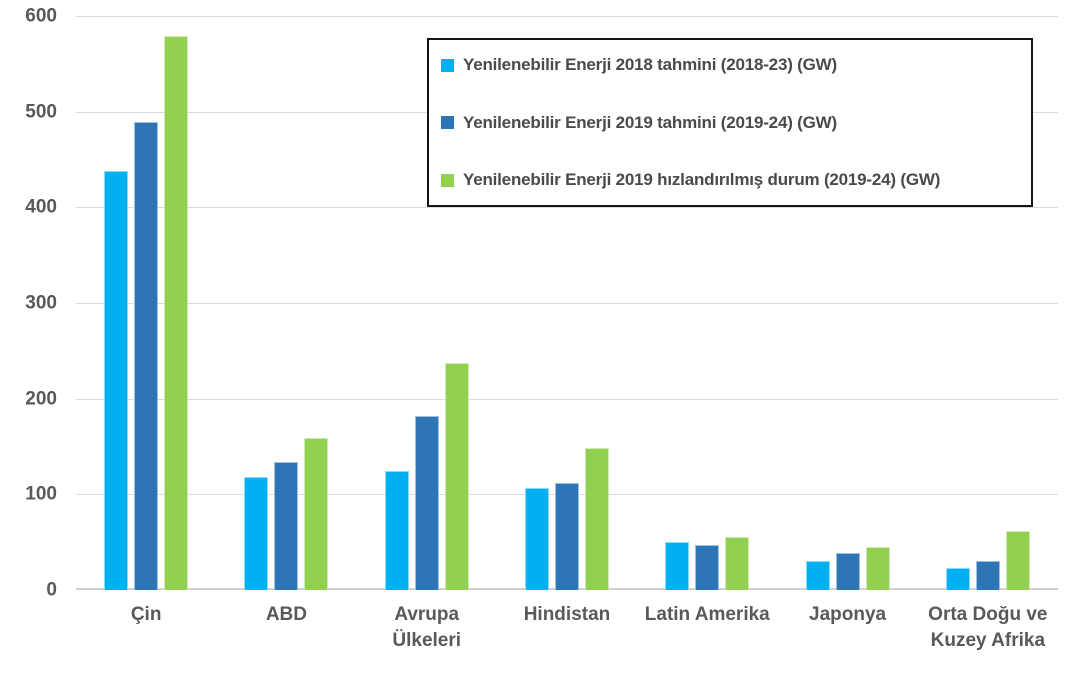  I want to click on category-label: Japonya, so click(848, 614).